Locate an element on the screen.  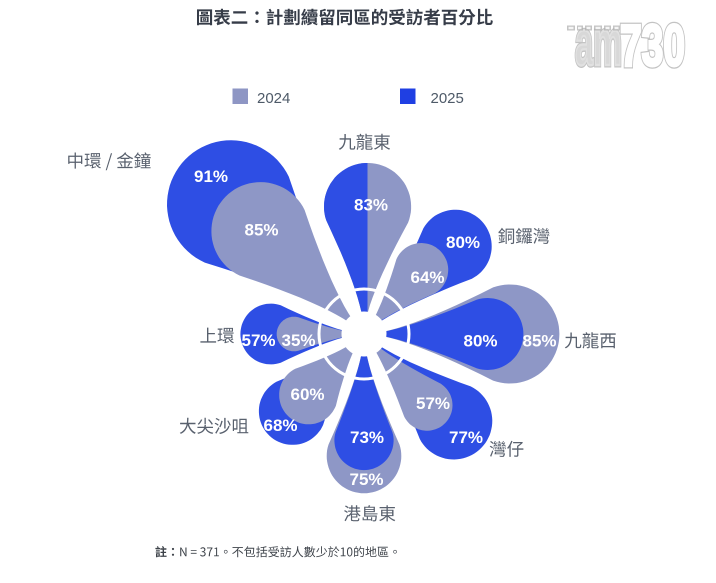
svg-text: 68% is located at coordinates (280, 425).